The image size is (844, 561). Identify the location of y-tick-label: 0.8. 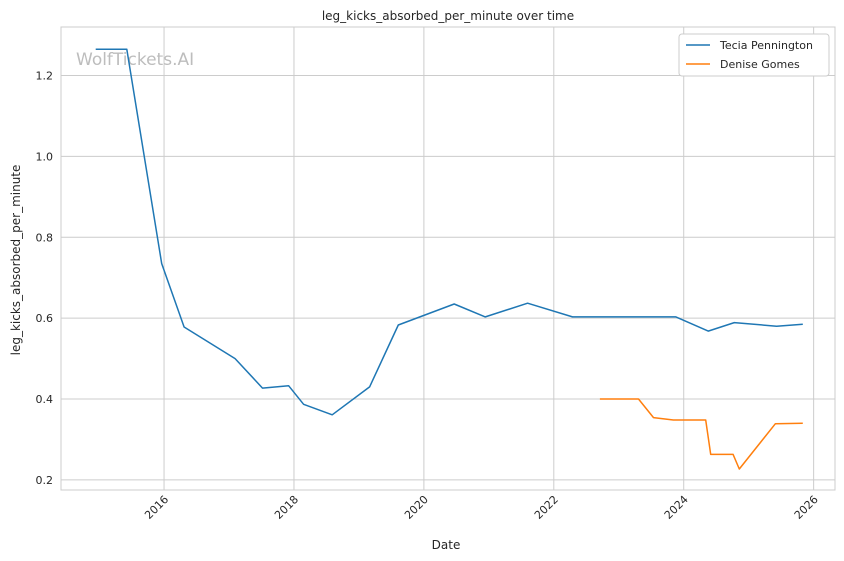
(45, 237).